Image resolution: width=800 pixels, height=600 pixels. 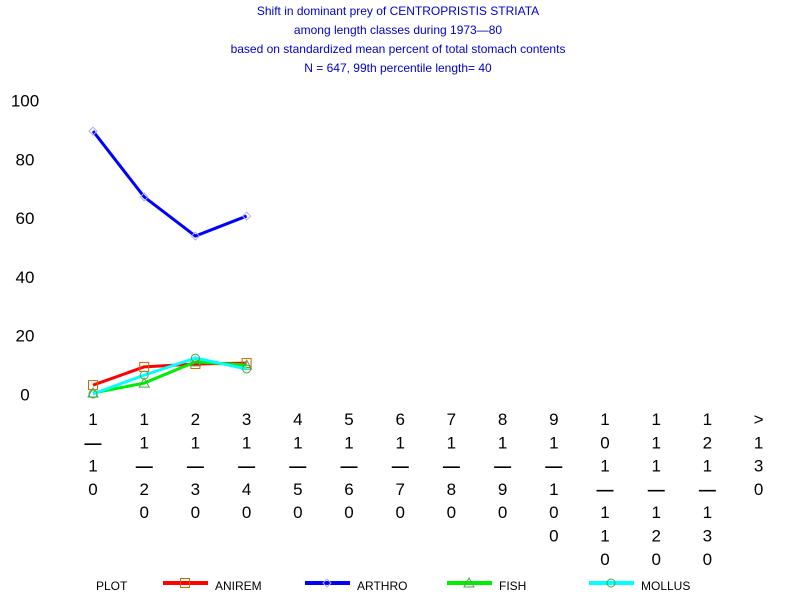 What do you see at coordinates (382, 586) in the screenshot?
I see `legend-label: ARTHRO` at bounding box center [382, 586].